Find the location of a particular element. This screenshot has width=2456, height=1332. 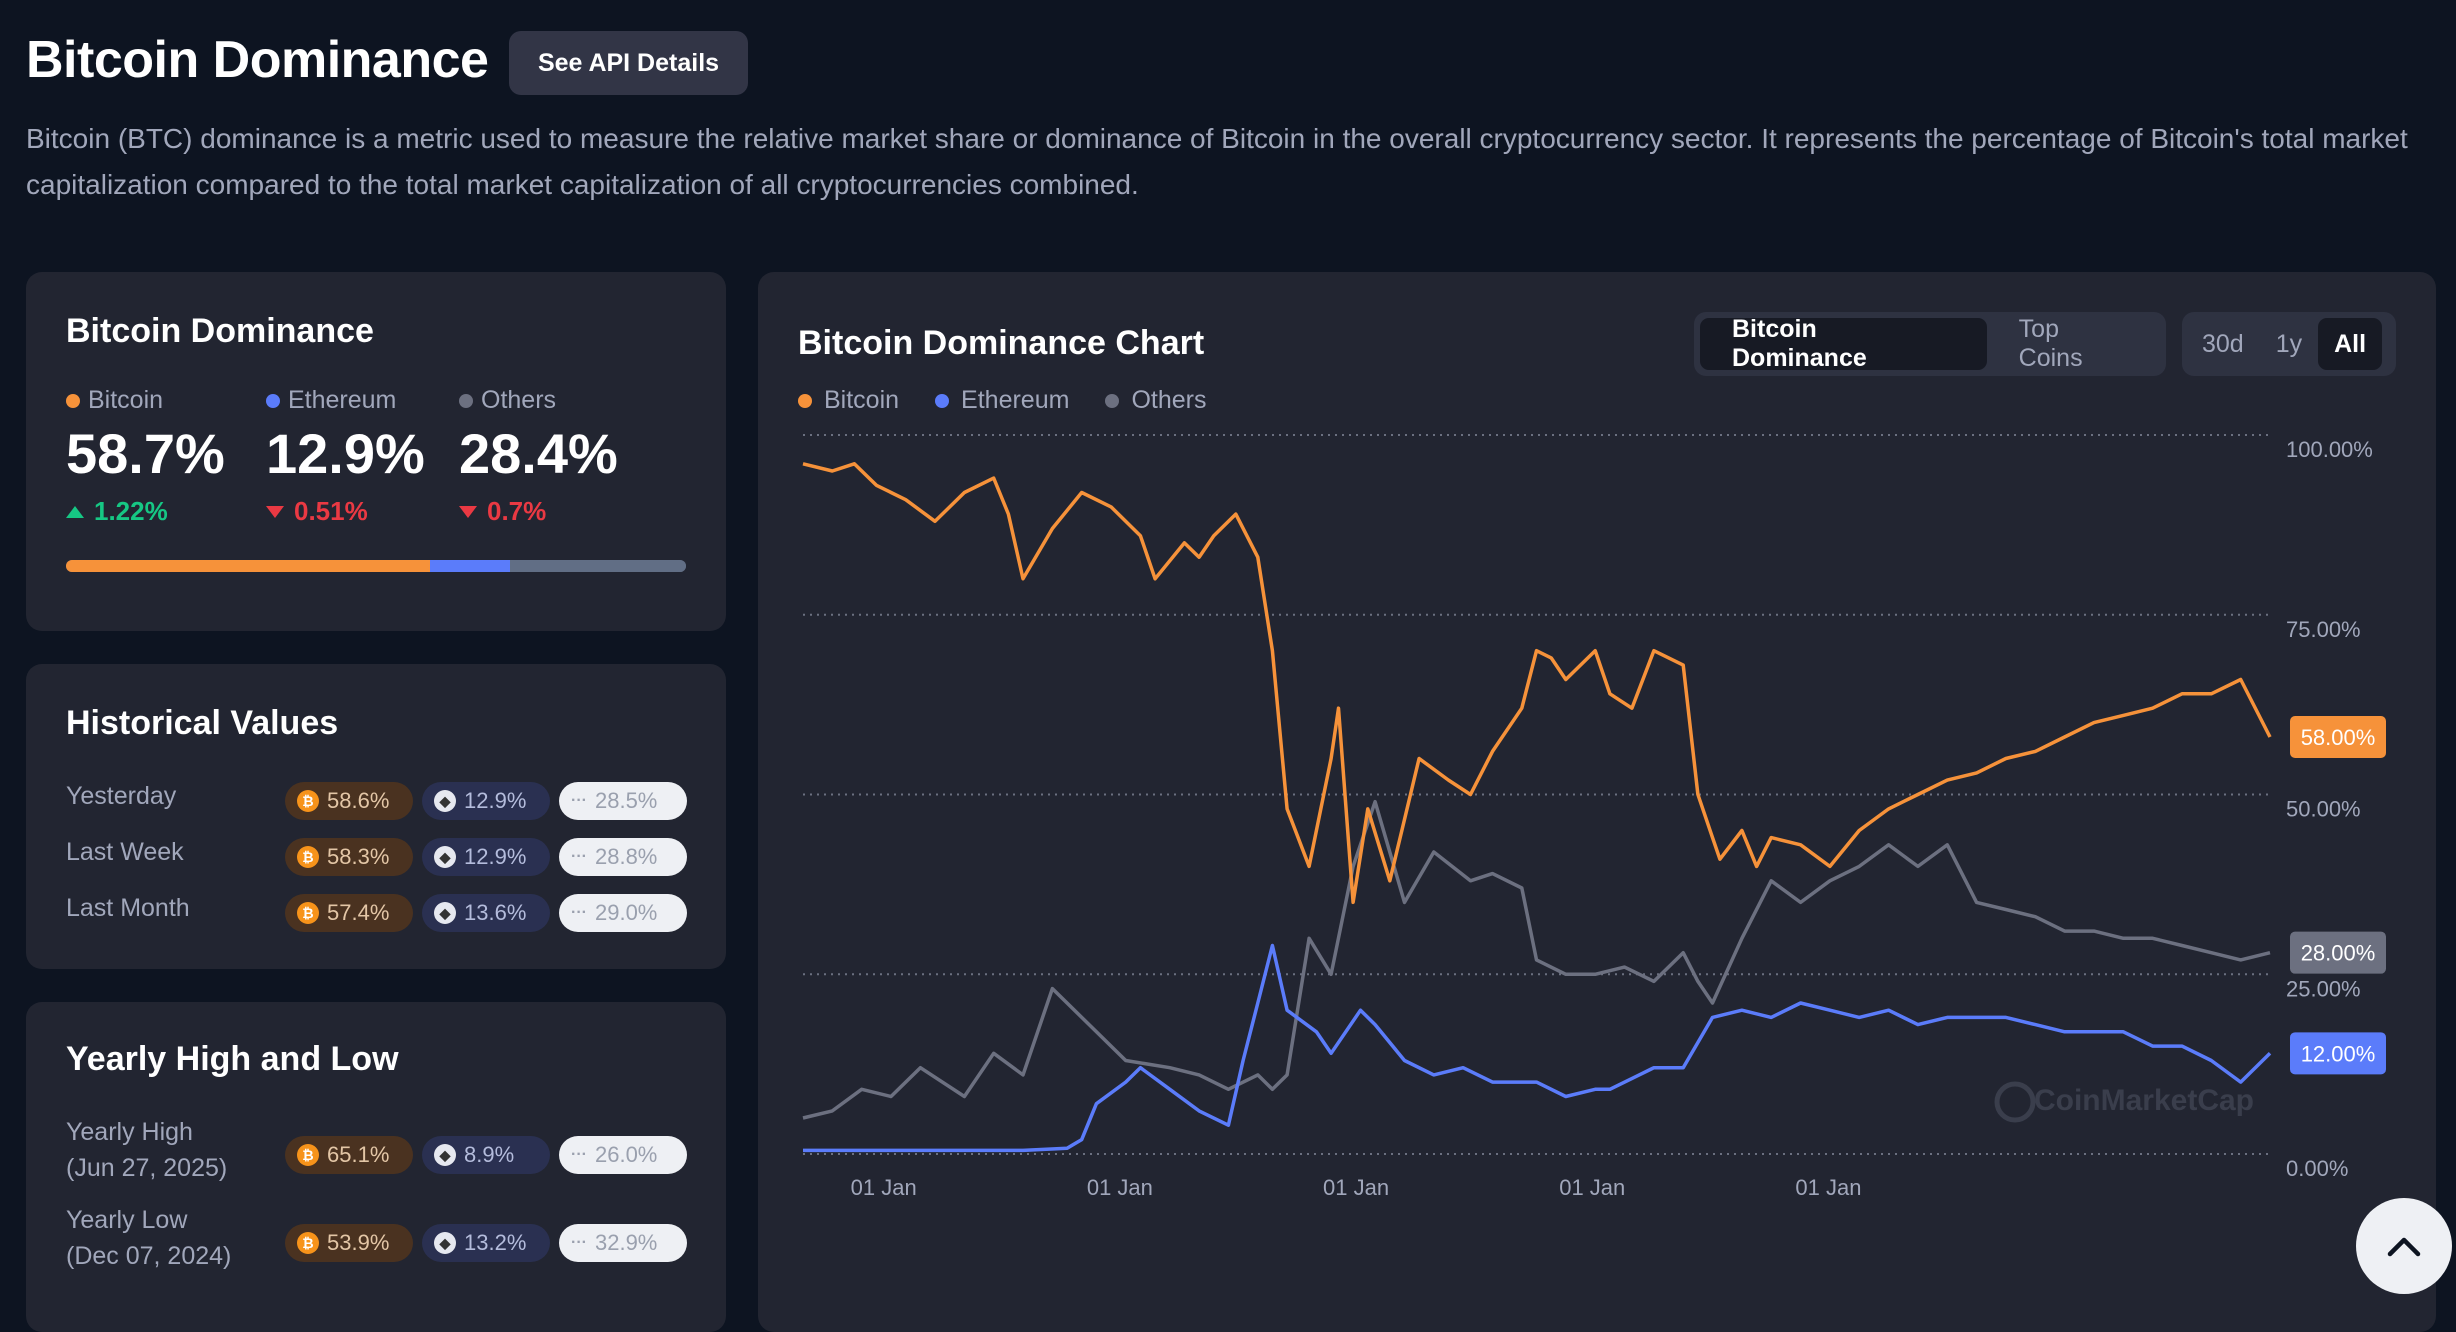

pill-value: 58.3% is located at coordinates (358, 856).